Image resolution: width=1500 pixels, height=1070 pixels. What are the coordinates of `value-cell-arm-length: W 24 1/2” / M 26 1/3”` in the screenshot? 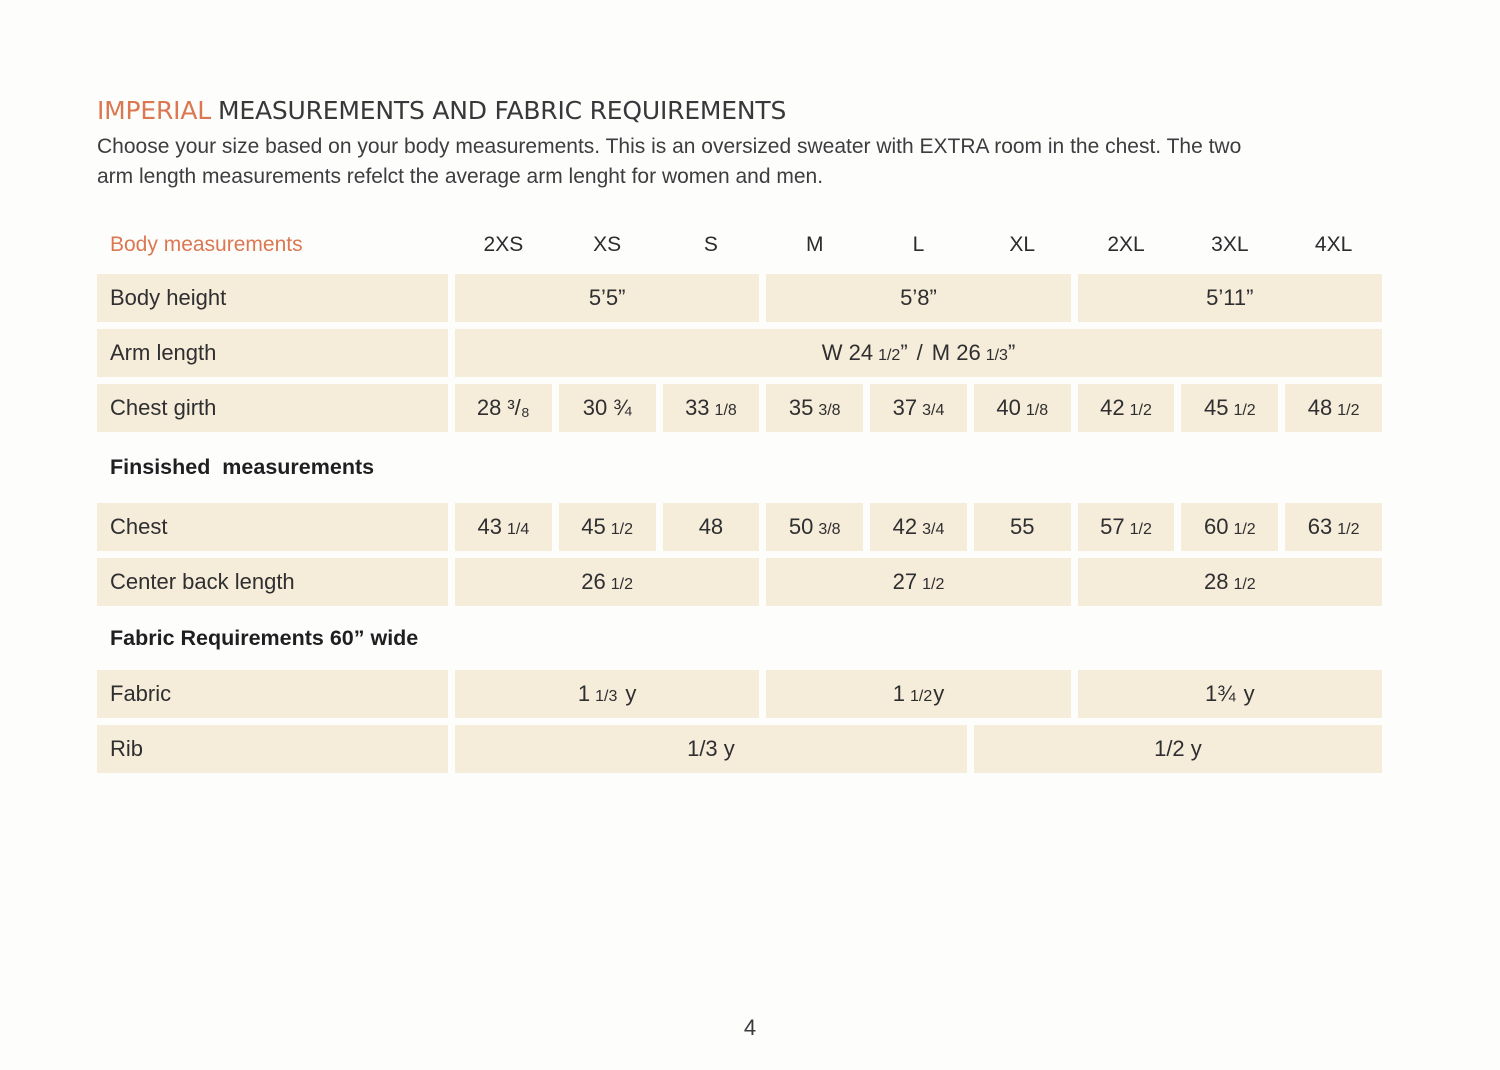 It's located at (918, 353).